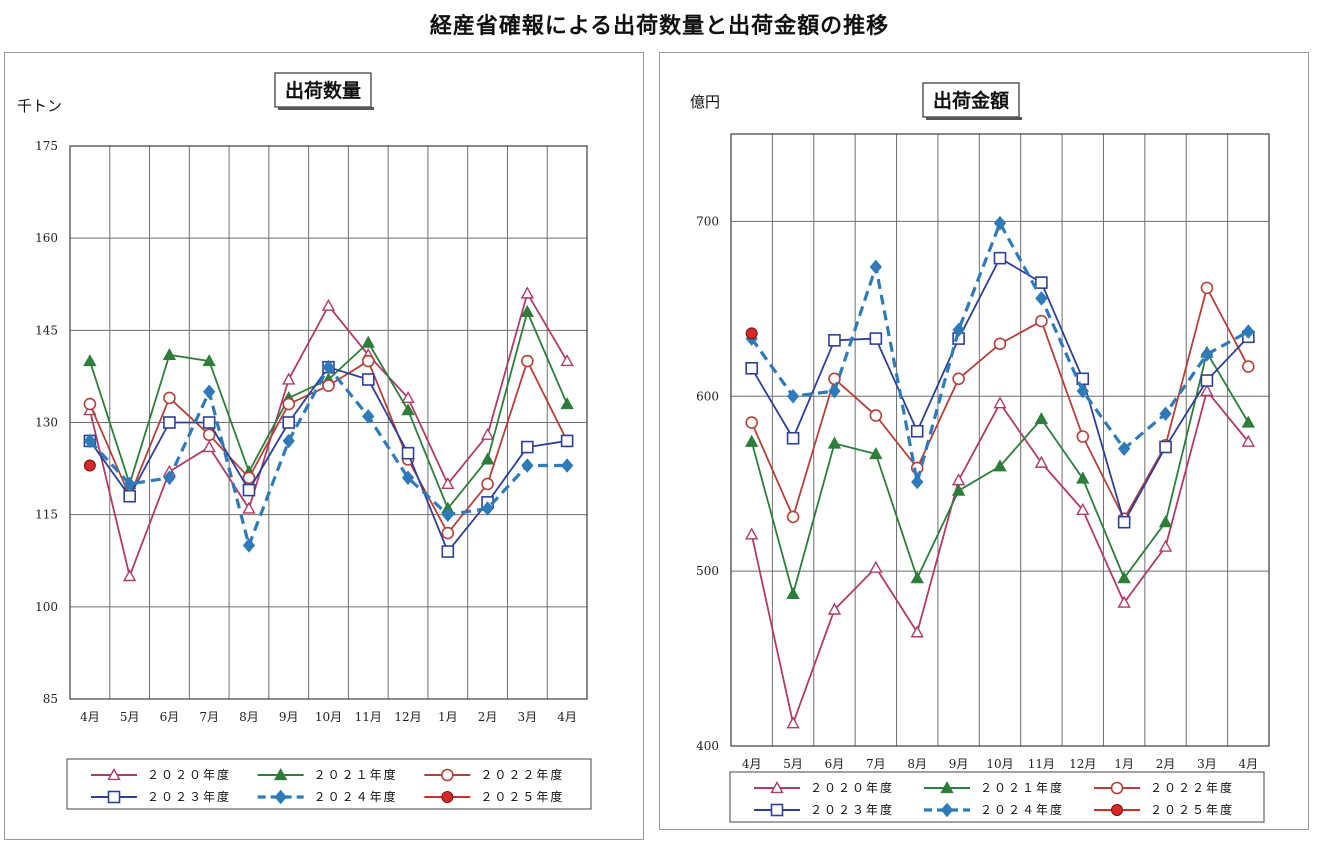 The width and height of the screenshot is (1319, 842). I want to click on y-tick-label: 500, so click(707, 571).